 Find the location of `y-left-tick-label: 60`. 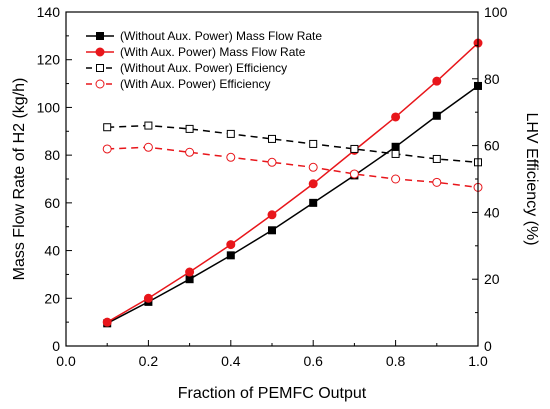

y-left-tick-label: 60 is located at coordinates (52, 203).